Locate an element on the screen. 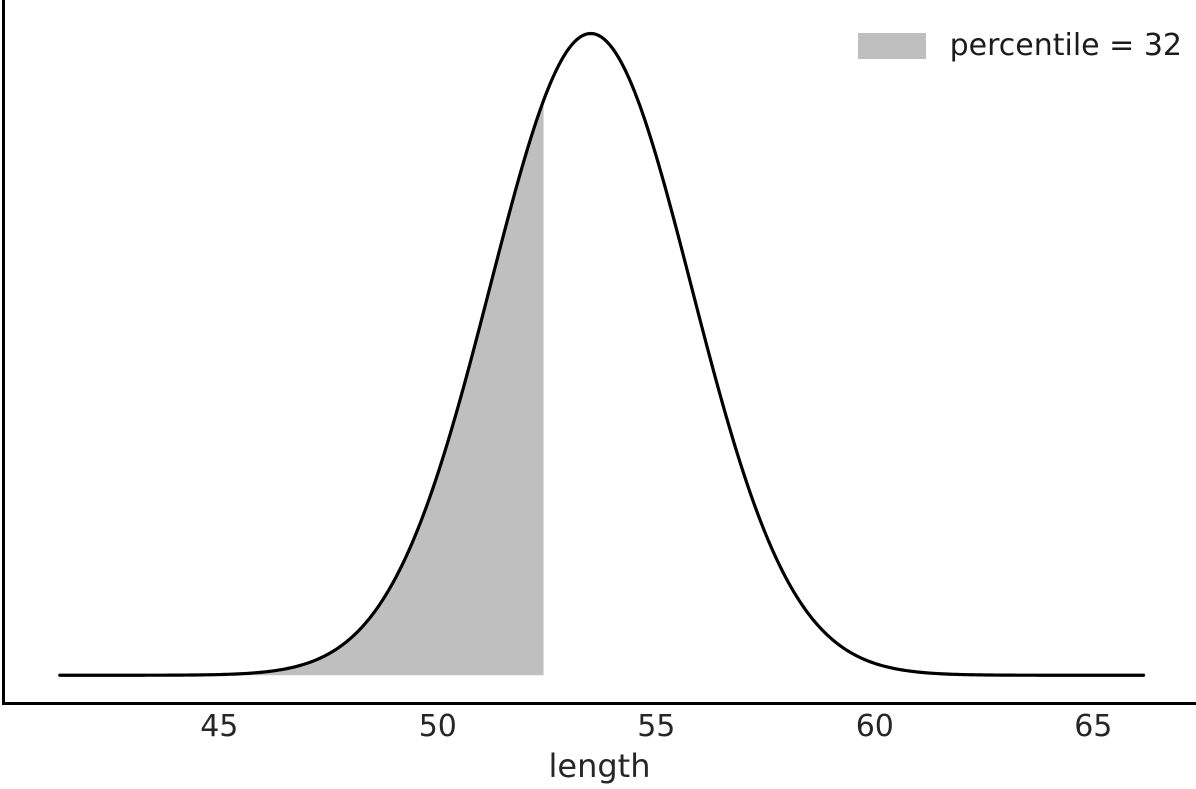 This screenshot has width=1196, height=789. x-tick-label: 45 is located at coordinates (219, 726).